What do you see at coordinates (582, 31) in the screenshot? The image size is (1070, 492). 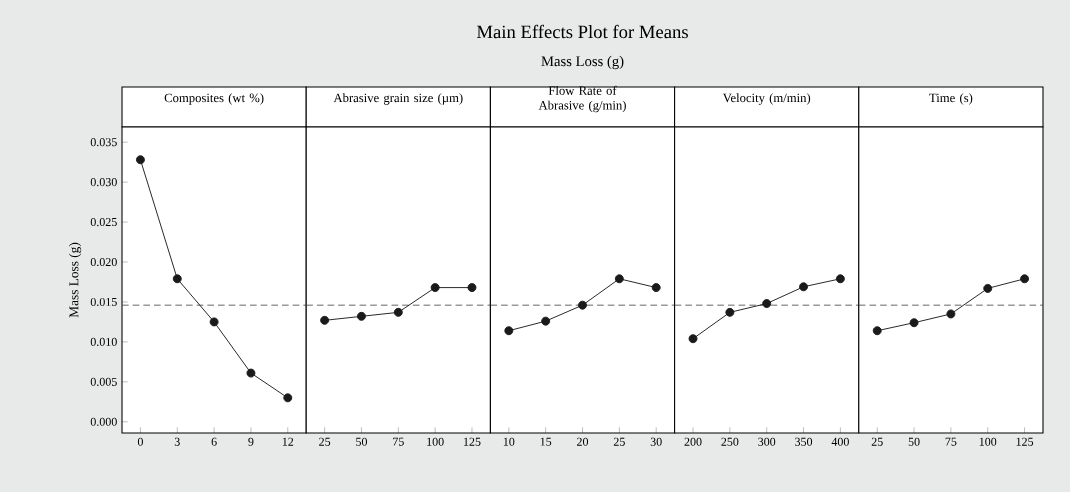 I see `text: Main Effects Plot for Means` at bounding box center [582, 31].